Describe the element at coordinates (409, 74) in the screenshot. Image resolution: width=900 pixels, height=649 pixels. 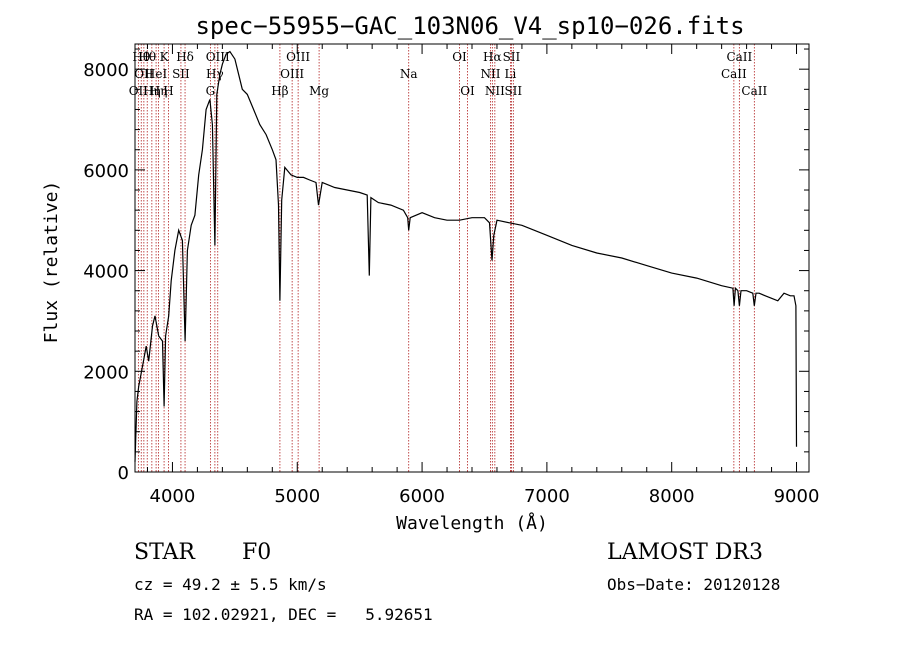
I see `line-marker-label: Na` at that location.